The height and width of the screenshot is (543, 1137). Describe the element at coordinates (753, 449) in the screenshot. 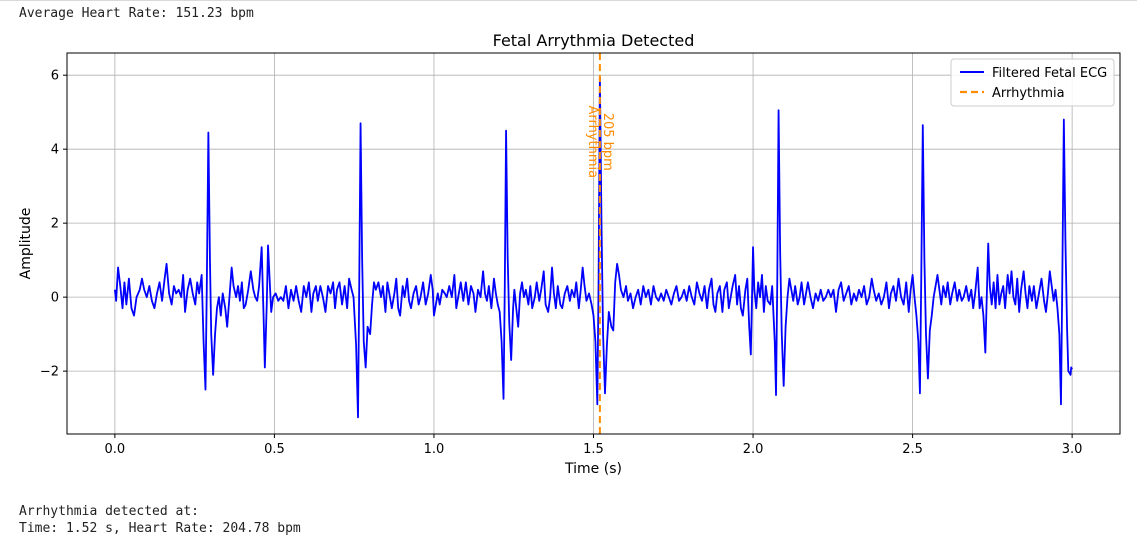

I see `x-tick-label: 2.0` at that location.